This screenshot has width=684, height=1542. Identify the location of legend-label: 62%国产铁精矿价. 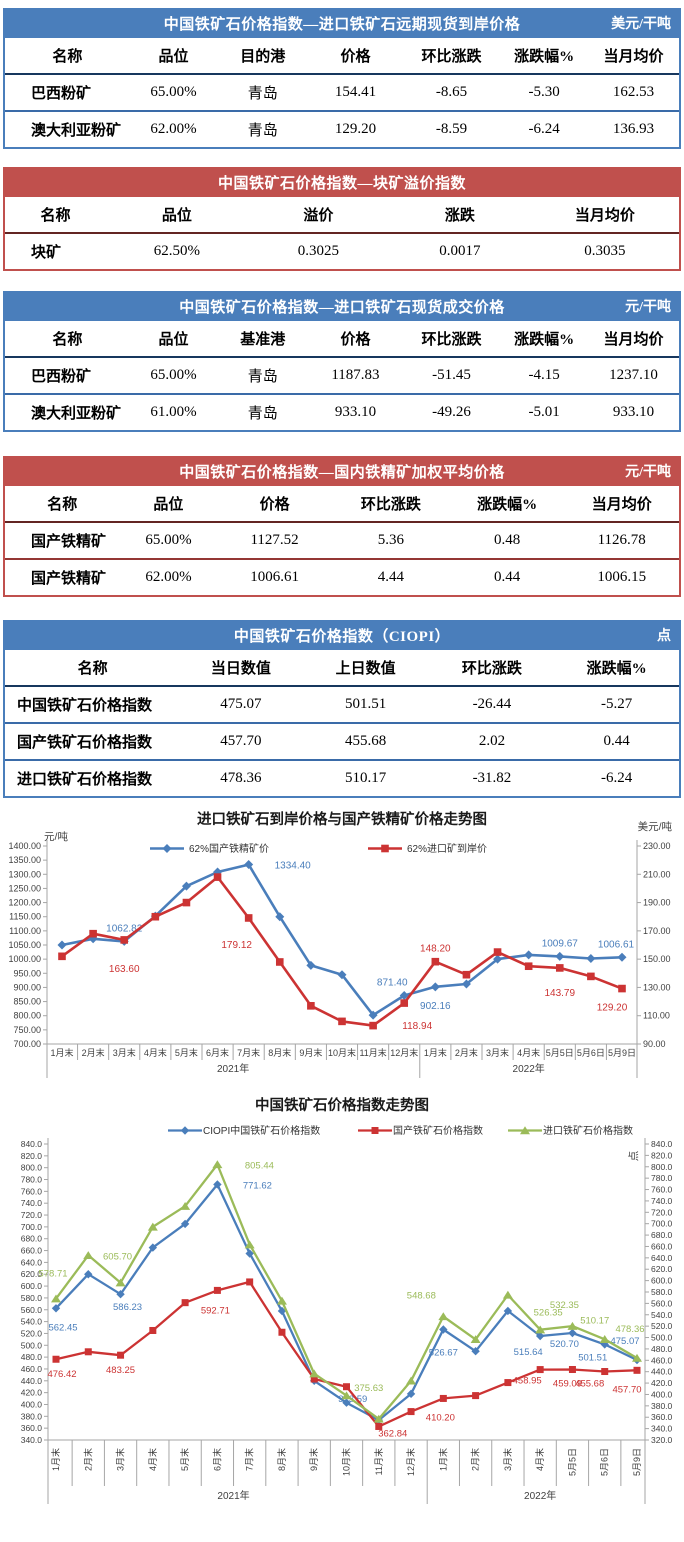
(229, 848).